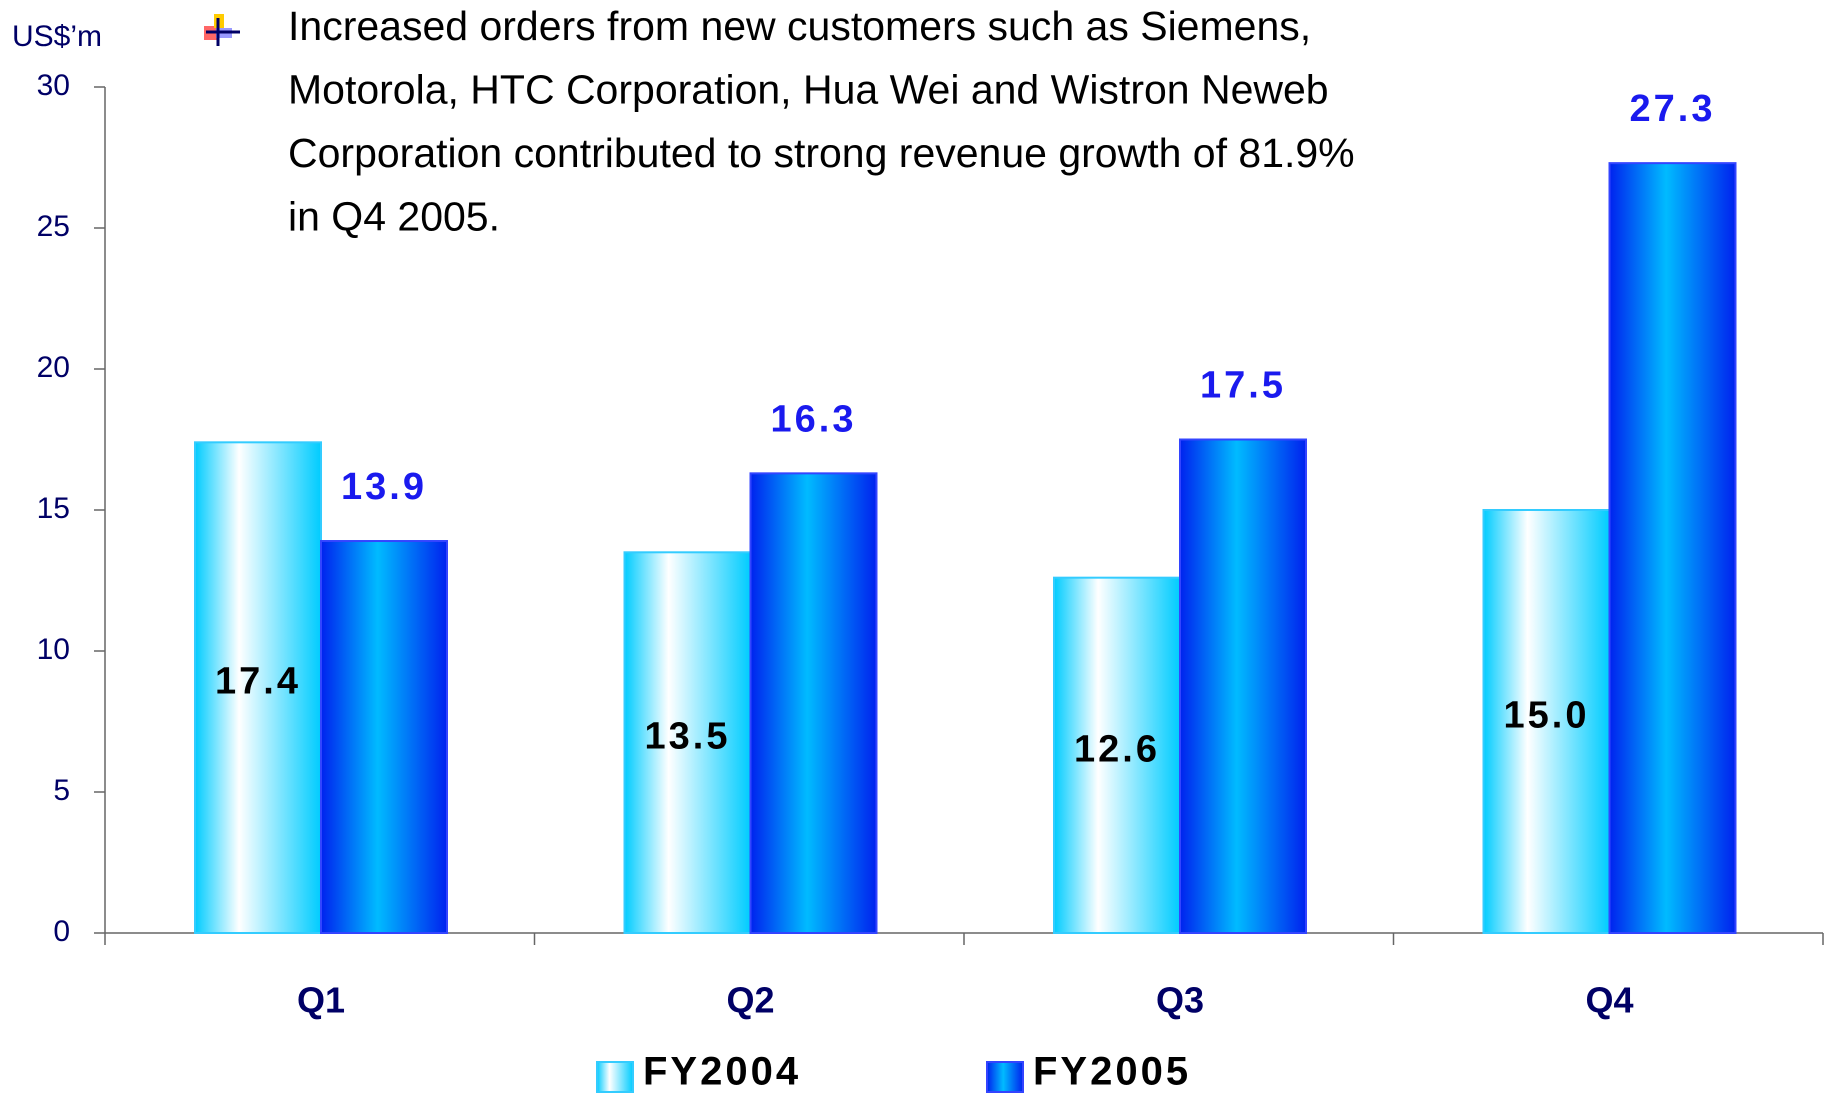  What do you see at coordinates (814, 419) in the screenshot?
I see `data-label: 16.3` at bounding box center [814, 419].